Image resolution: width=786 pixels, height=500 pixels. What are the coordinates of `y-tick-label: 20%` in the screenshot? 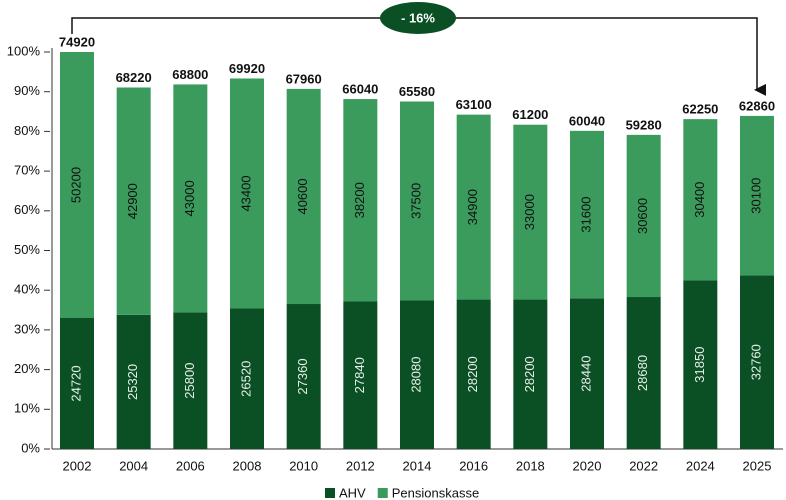 It's located at (27, 368).